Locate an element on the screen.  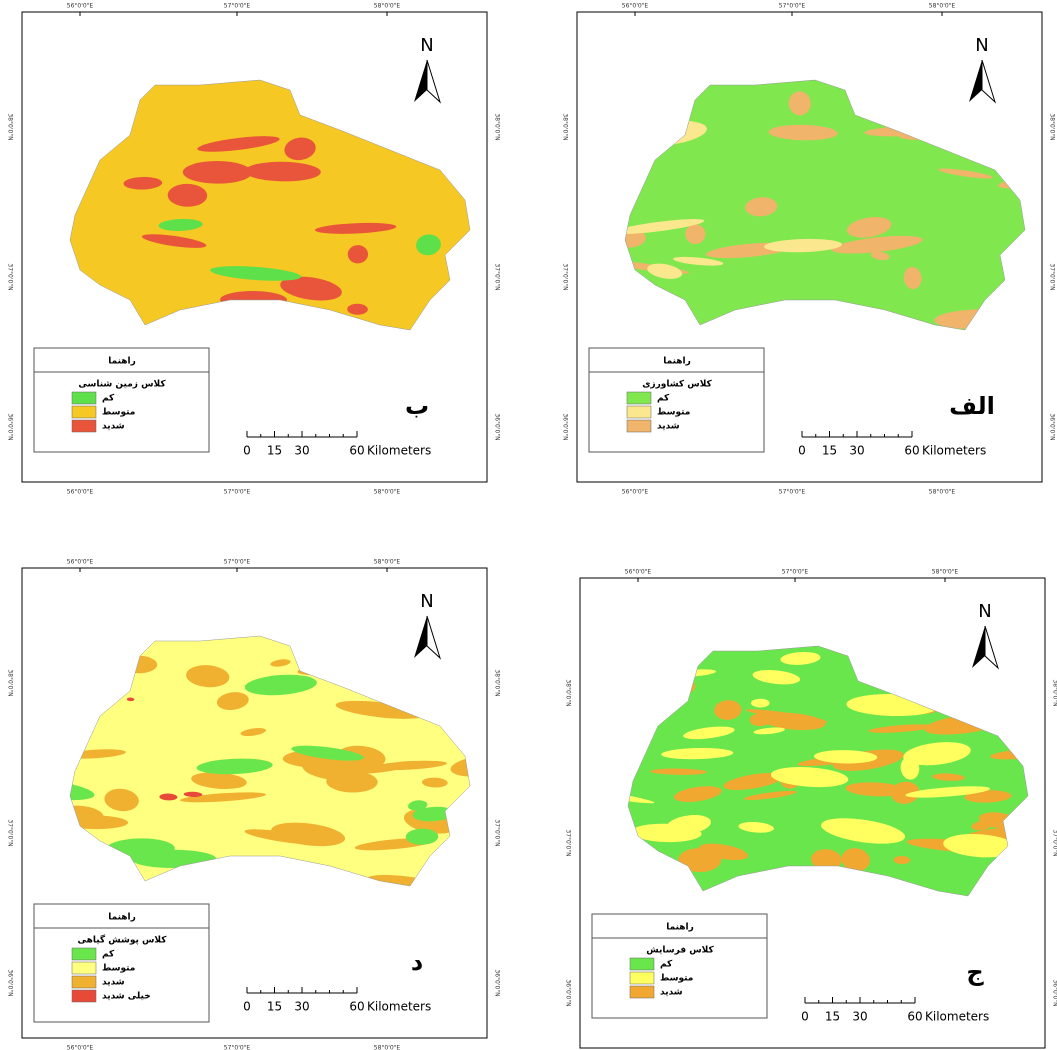
panel-letter: ب is located at coordinates (417, 406).